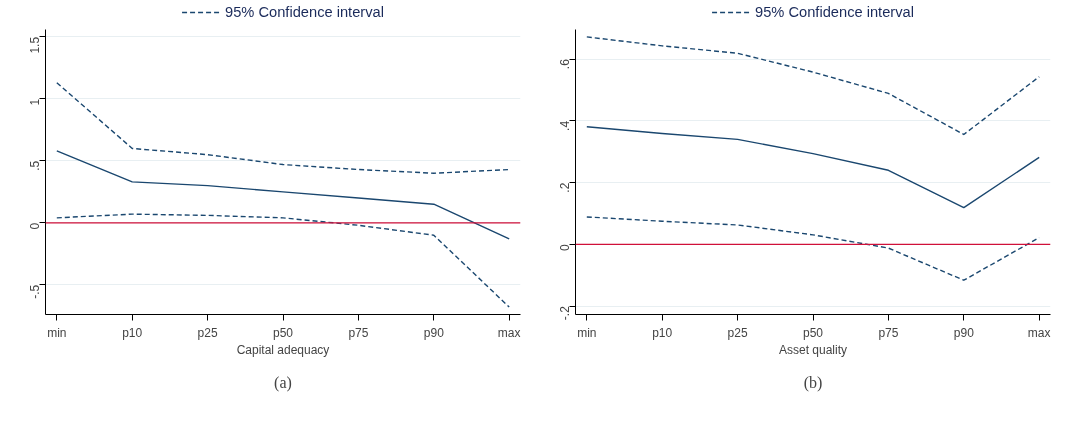 The width and height of the screenshot is (1083, 436). I want to click on y-tick-label: .5, so click(35, 165).